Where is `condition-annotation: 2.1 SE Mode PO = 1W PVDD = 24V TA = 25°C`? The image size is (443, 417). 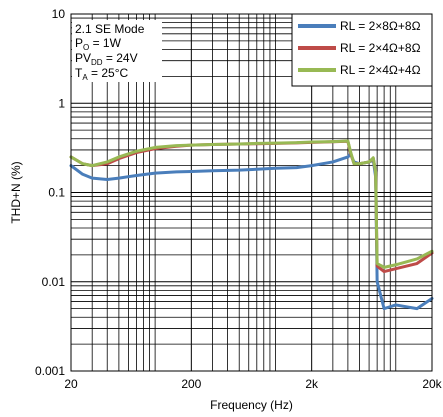 condition-annotation: 2.1 SE Mode PO = 1W PVDD = 24V TA = 25°C is located at coordinates (117, 51).